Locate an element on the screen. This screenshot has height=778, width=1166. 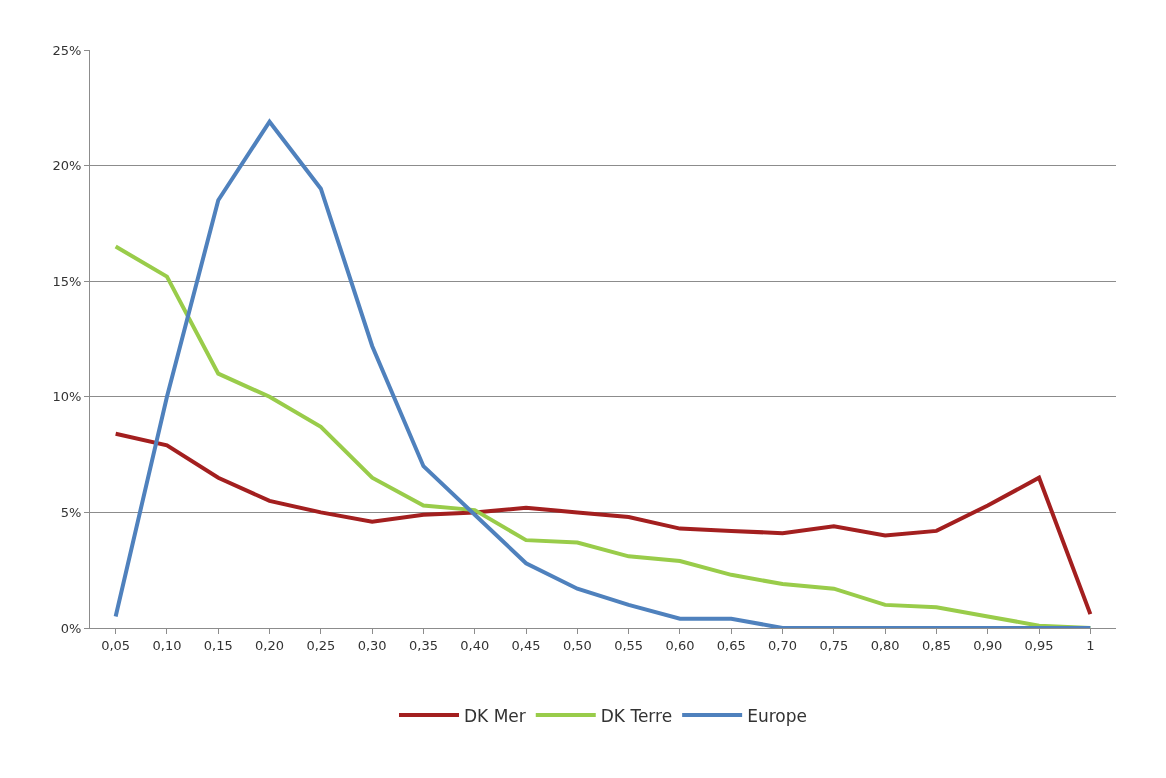
x-tick-label: 0,15 is located at coordinates (218, 645).